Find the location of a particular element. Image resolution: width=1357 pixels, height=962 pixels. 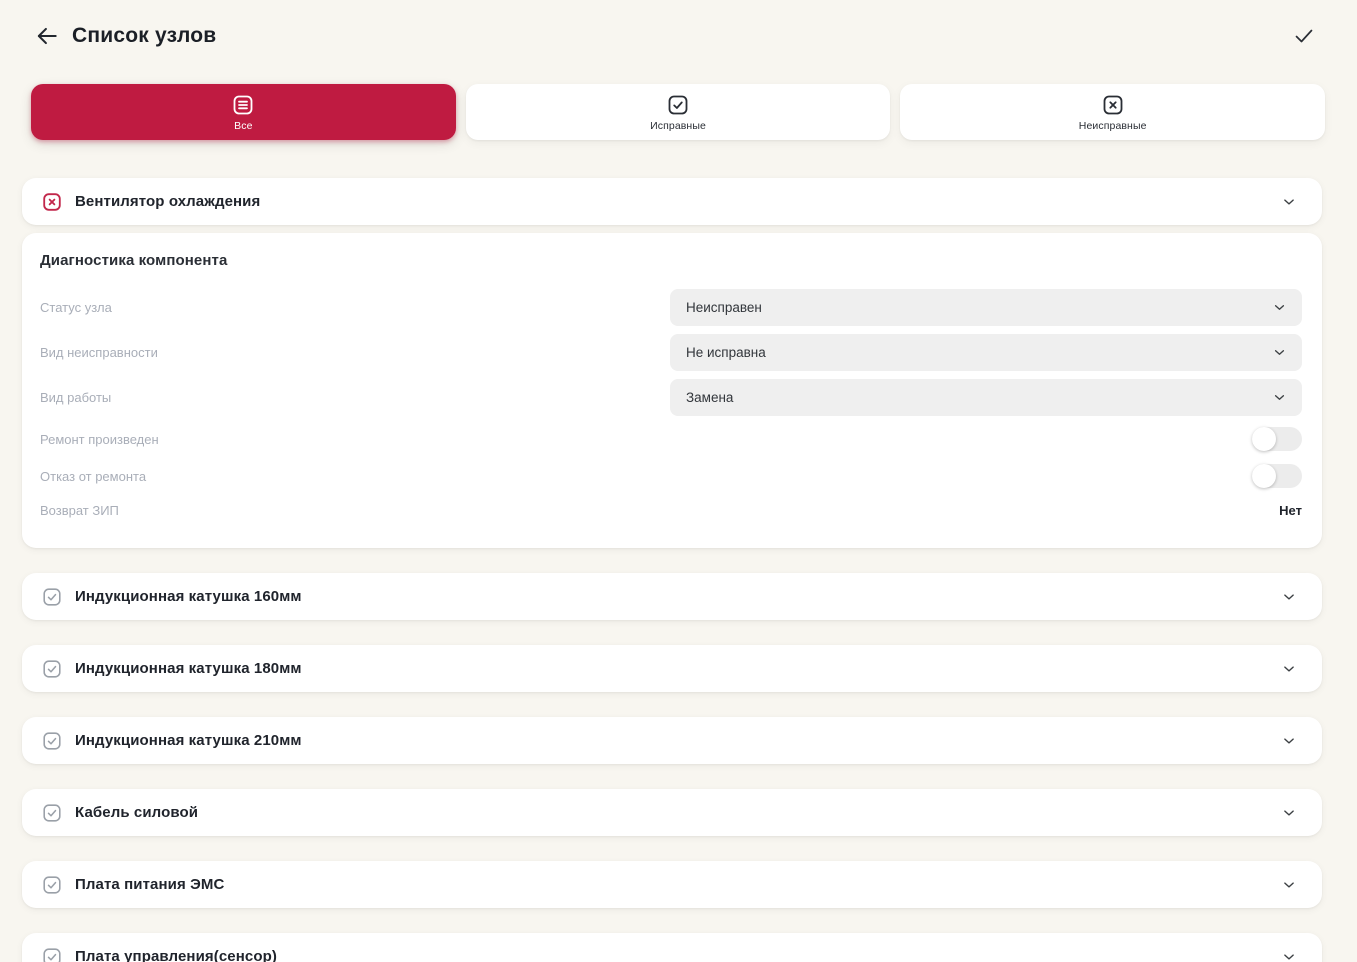

node-header-power-cable: Кабель силовой is located at coordinates (672, 812).